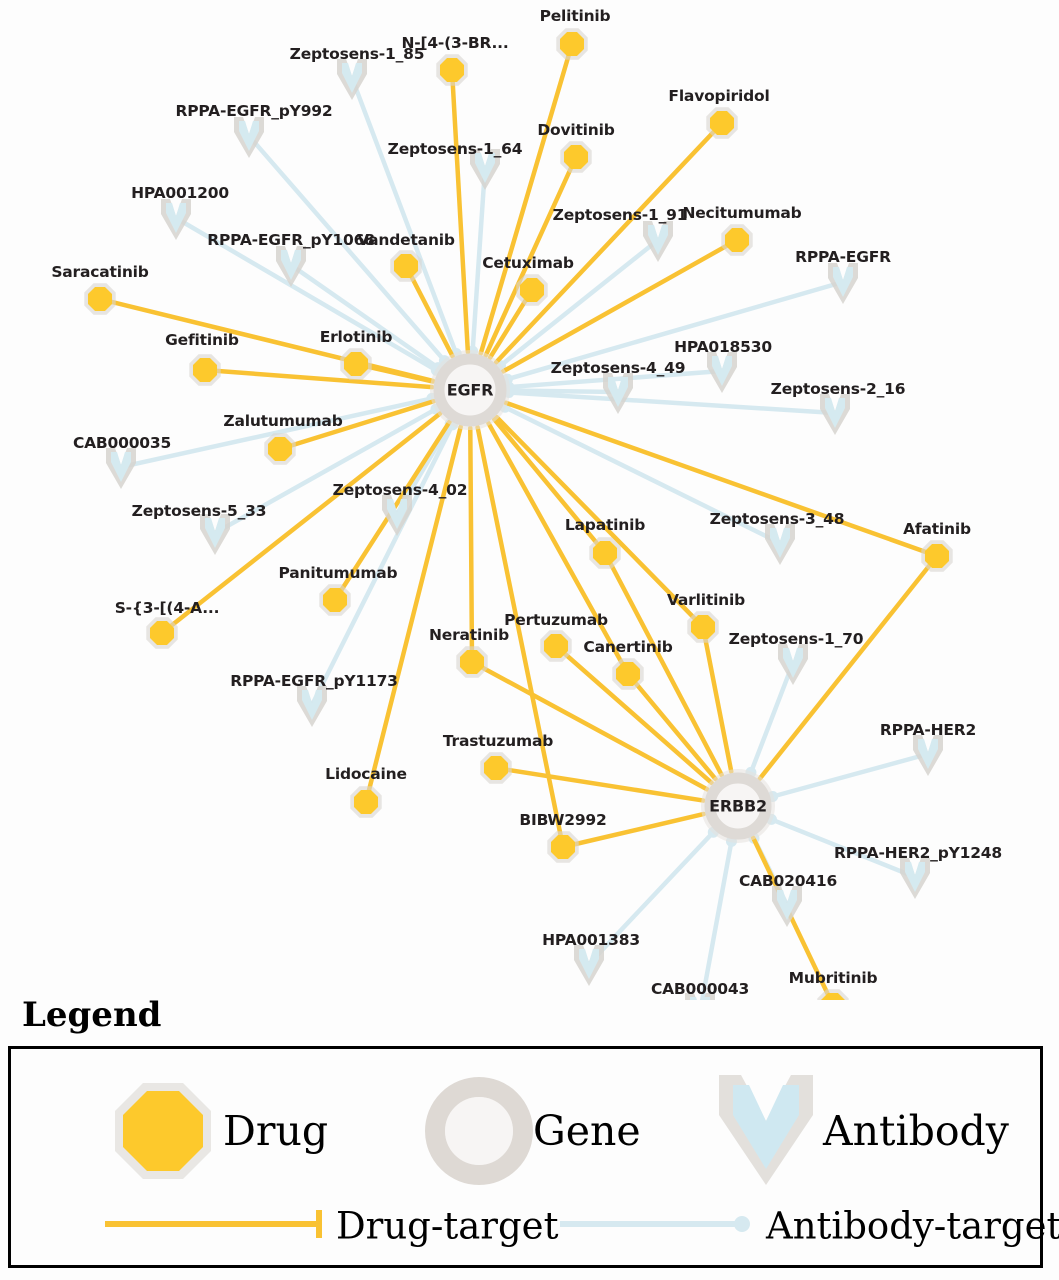 The image size is (1059, 1280). Describe the element at coordinates (314, 681) in the screenshot. I see `antibody-node-label: RPPA-EGFR_pY1173` at that location.